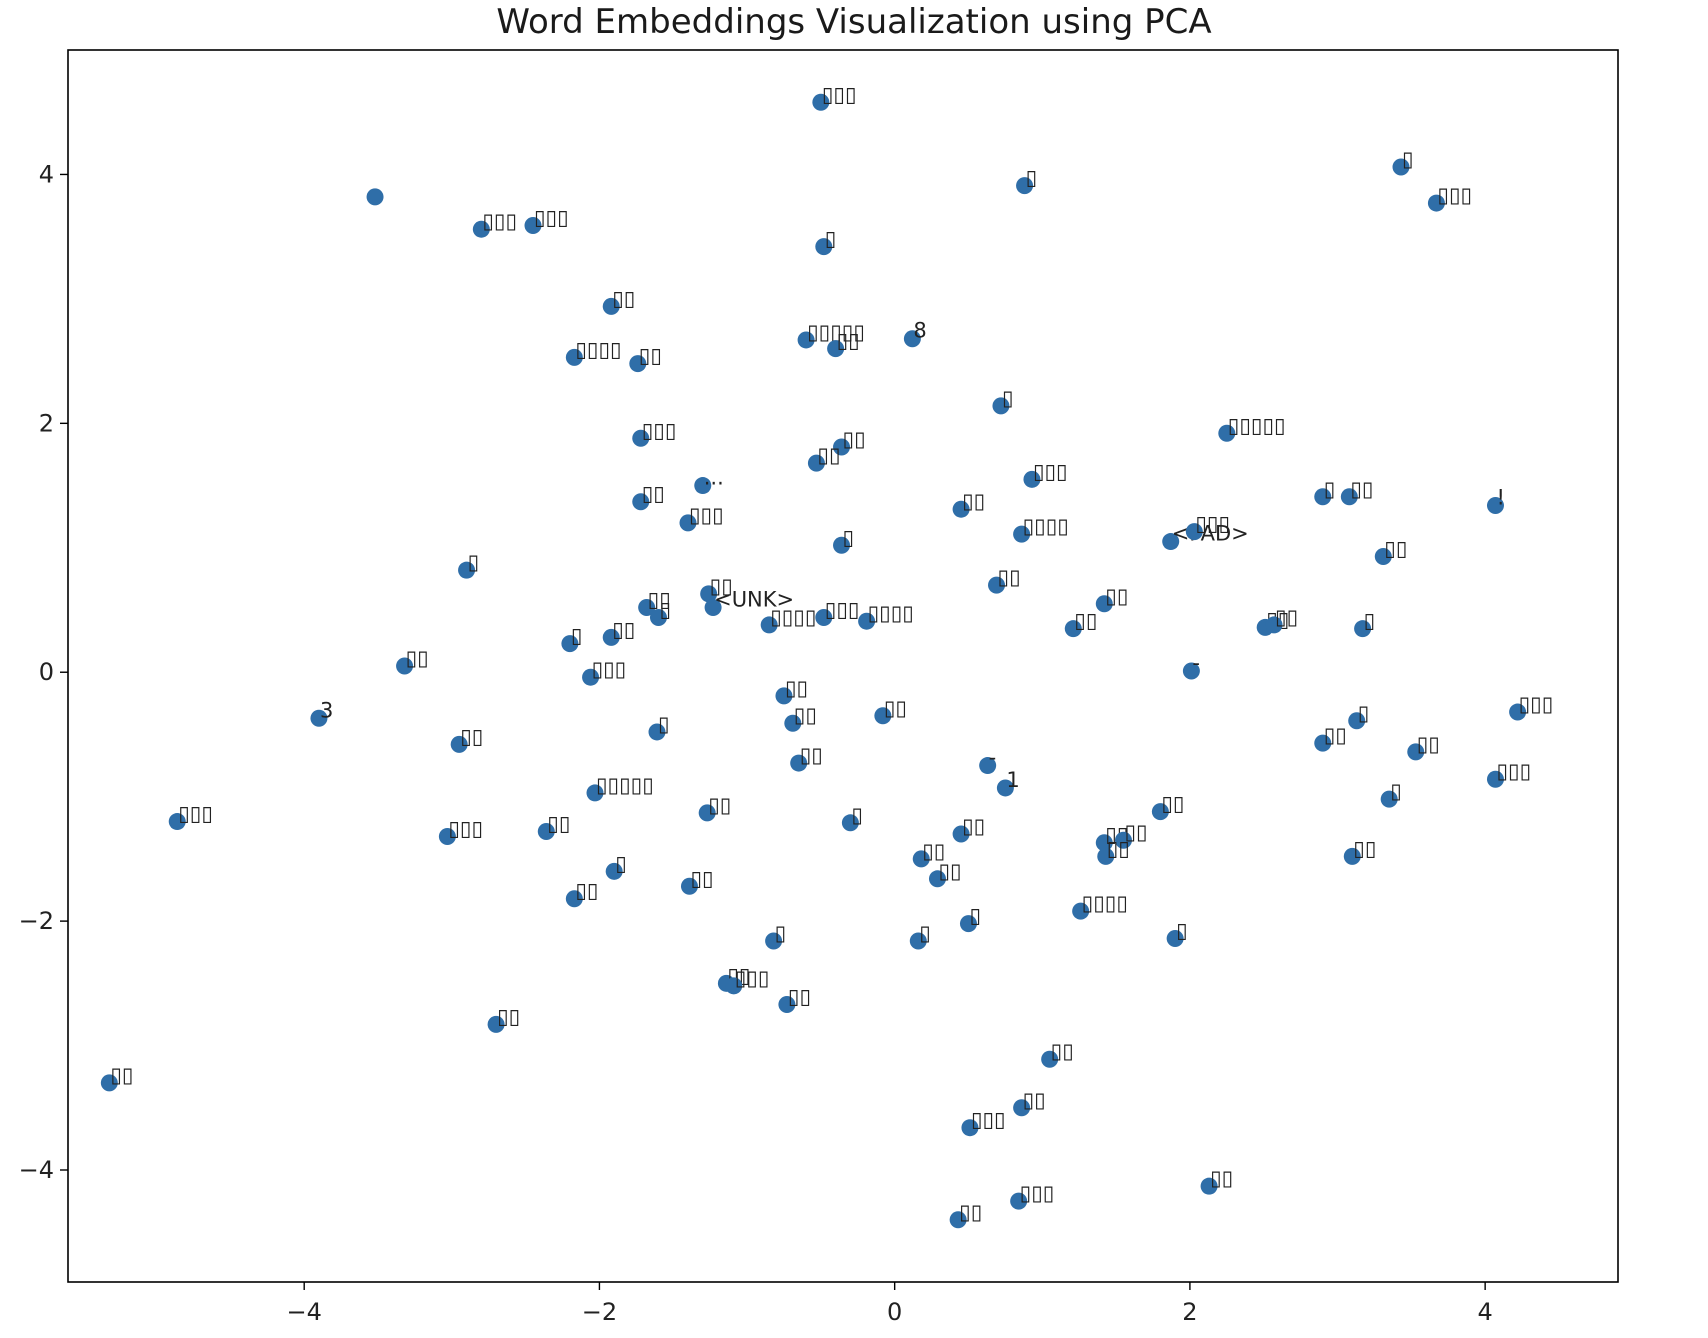 The width and height of the screenshot is (1708, 1338). I want to click on point-label: 1, so click(1012, 780).